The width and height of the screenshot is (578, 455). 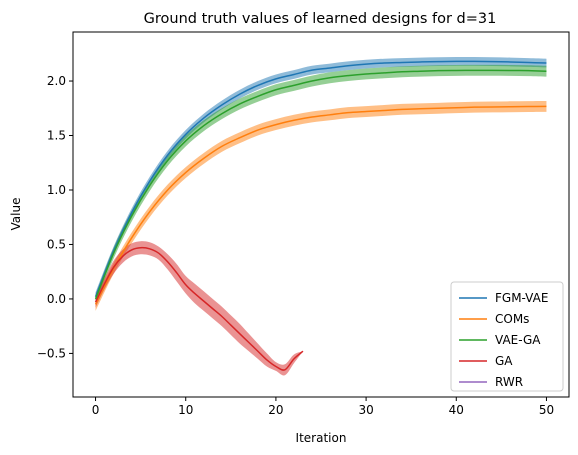 I want to click on x-axis: 0 10 20 30 40 50, so click(x=323, y=407).